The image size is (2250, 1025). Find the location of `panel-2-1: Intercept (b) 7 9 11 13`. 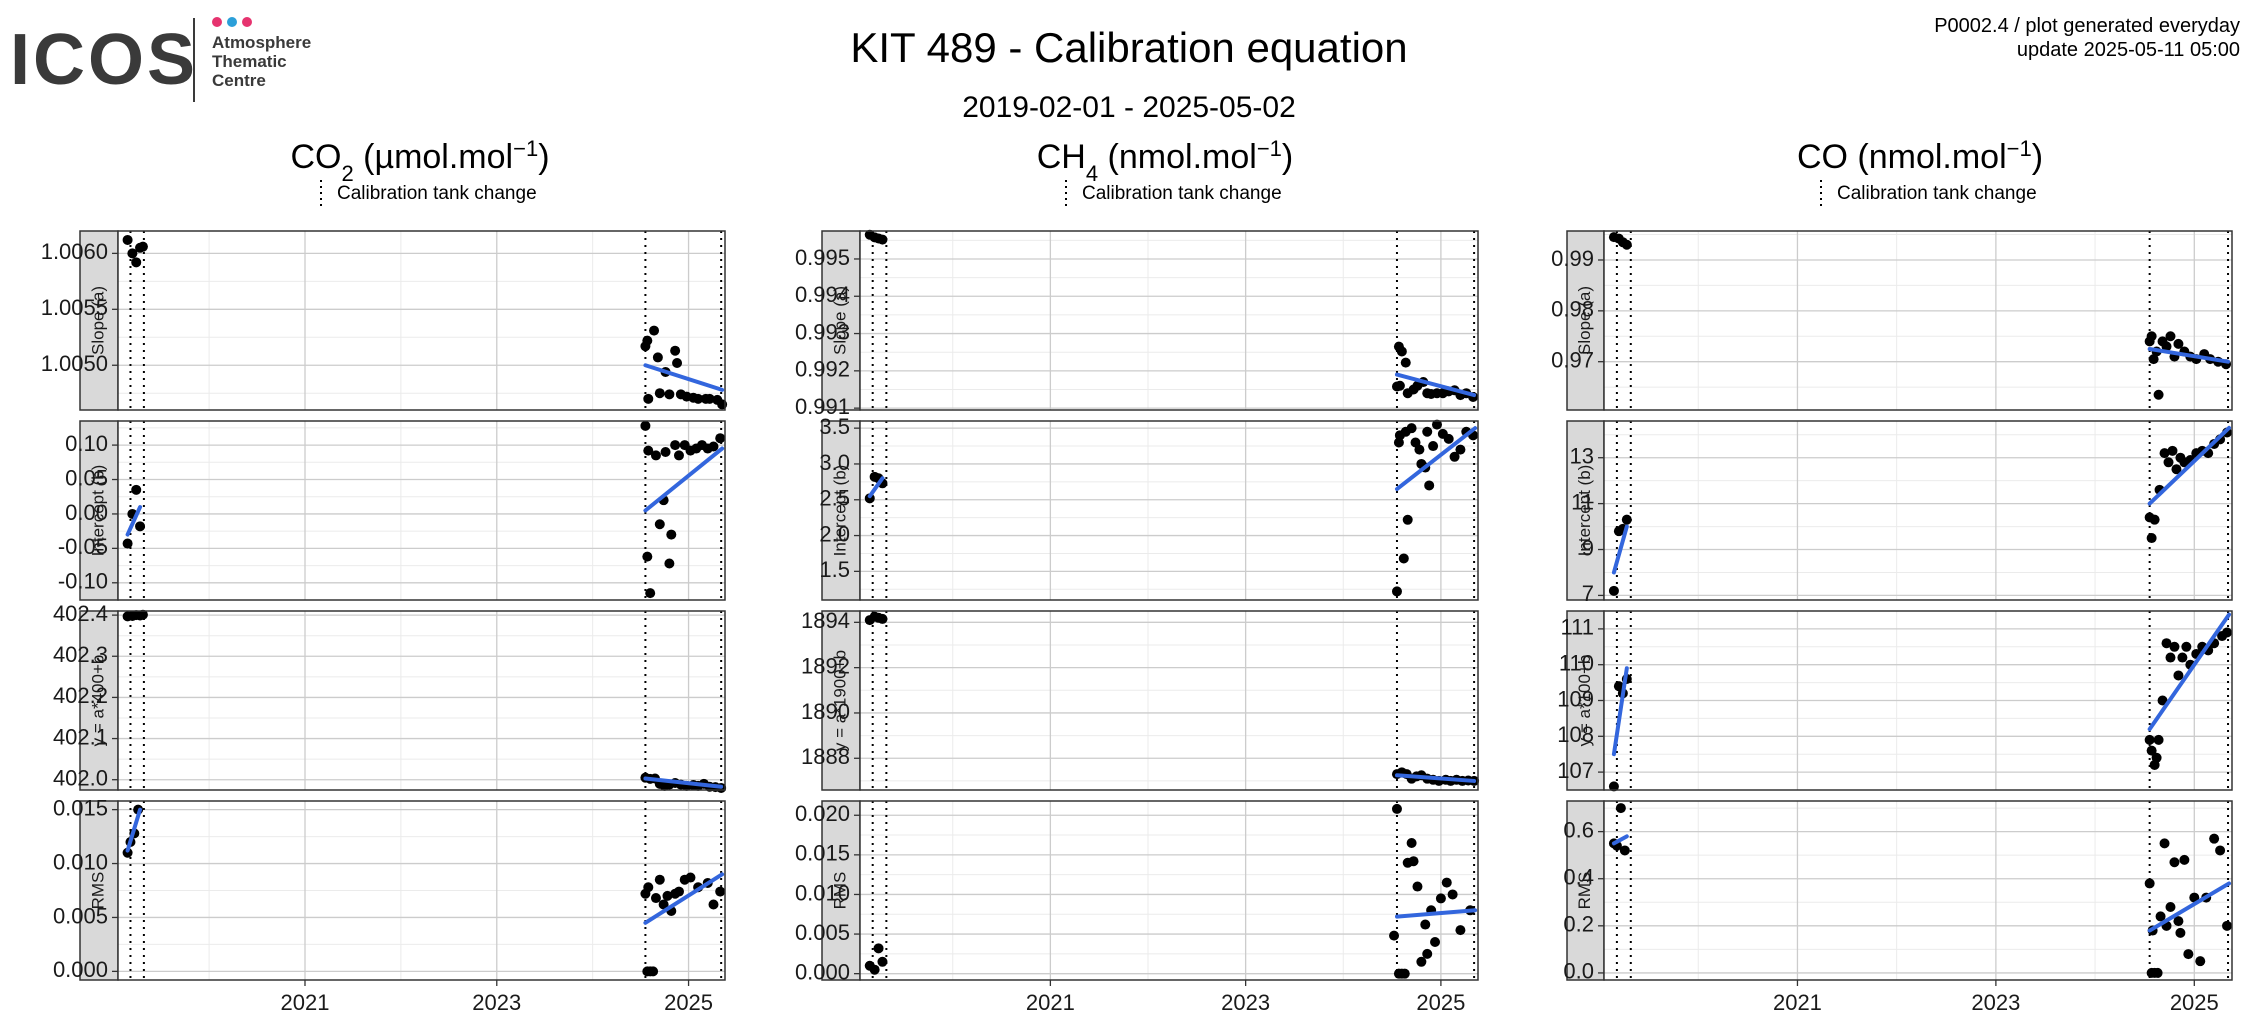

panel-2-1: Intercept (b) 7 9 11 13 is located at coordinates (1899, 513).